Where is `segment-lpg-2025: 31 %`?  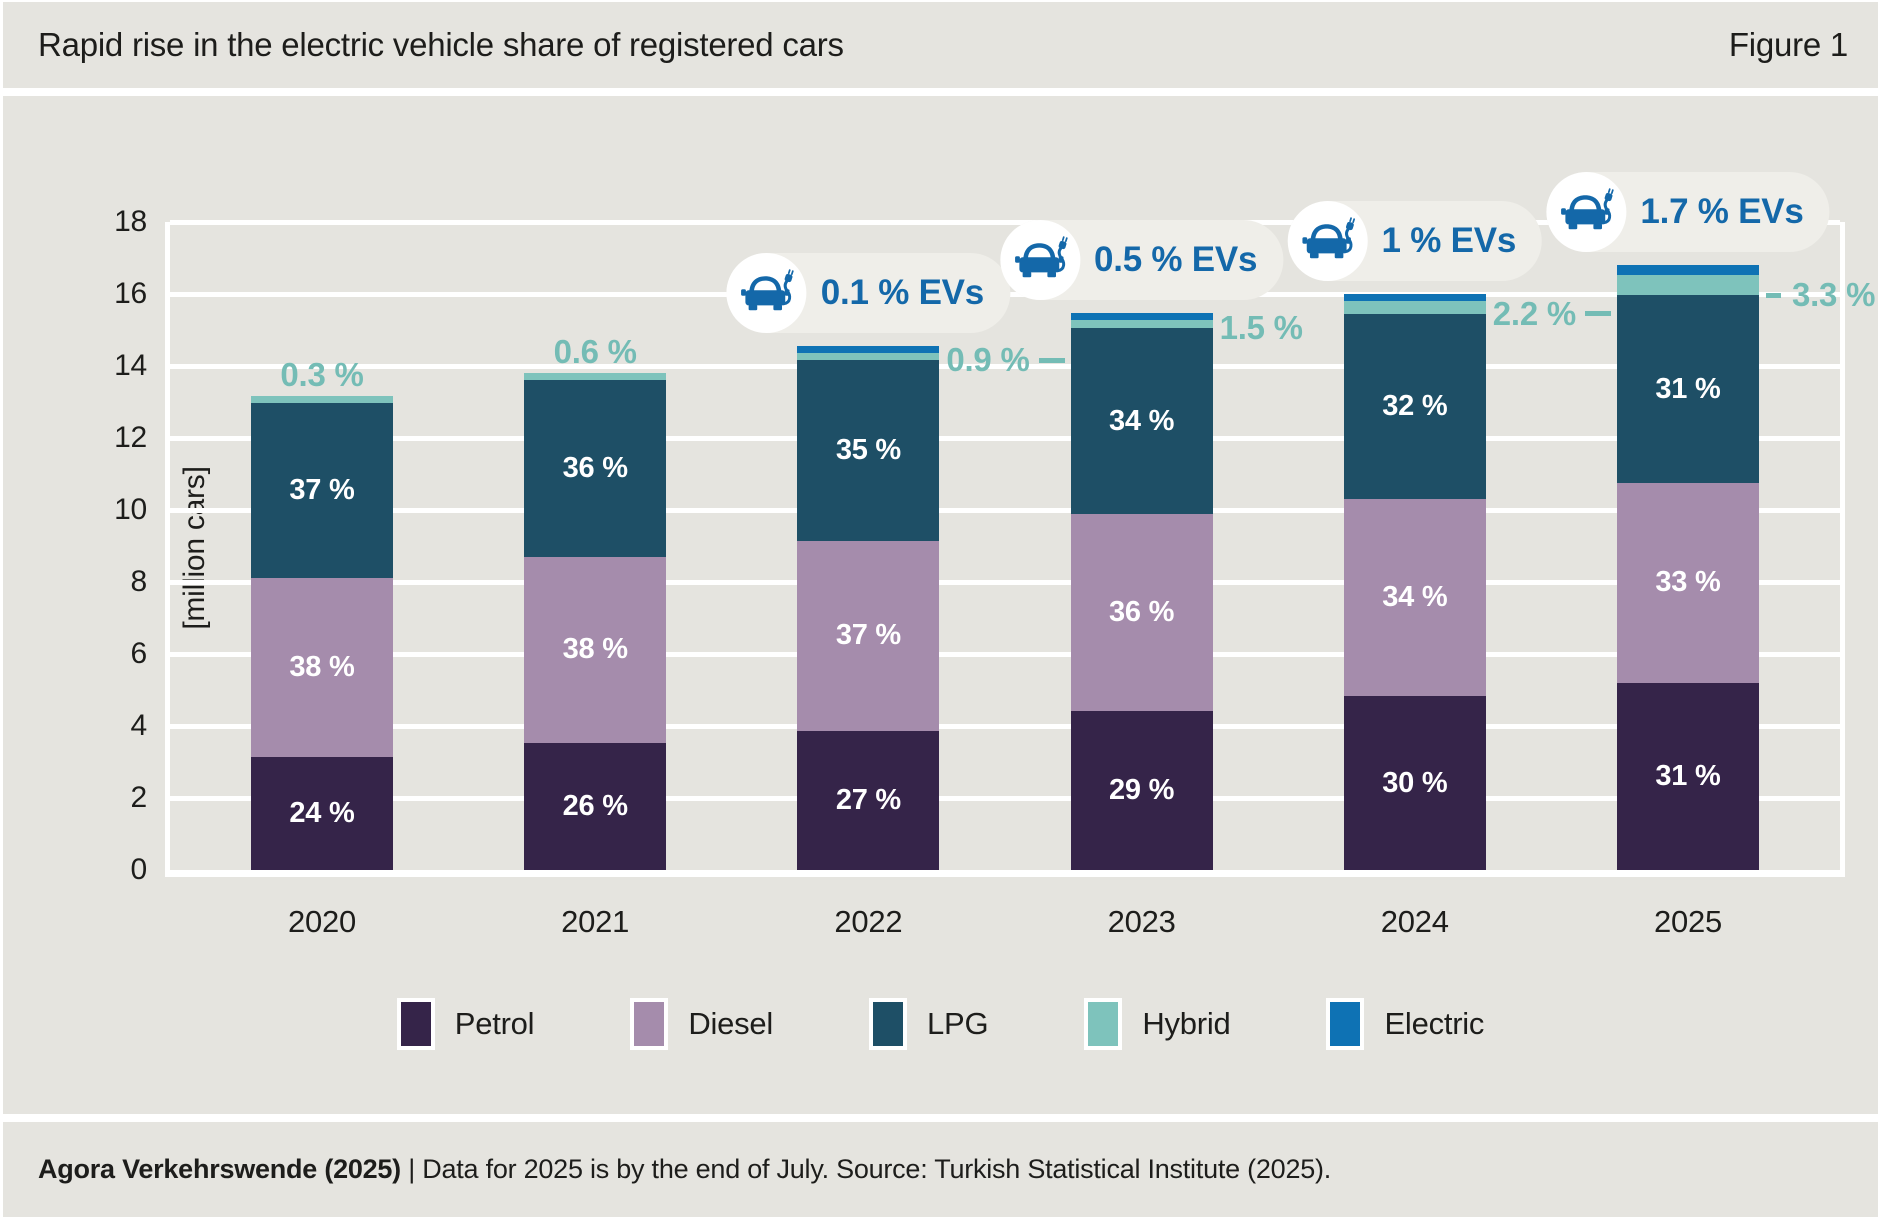 segment-lpg-2025: 31 % is located at coordinates (1688, 389).